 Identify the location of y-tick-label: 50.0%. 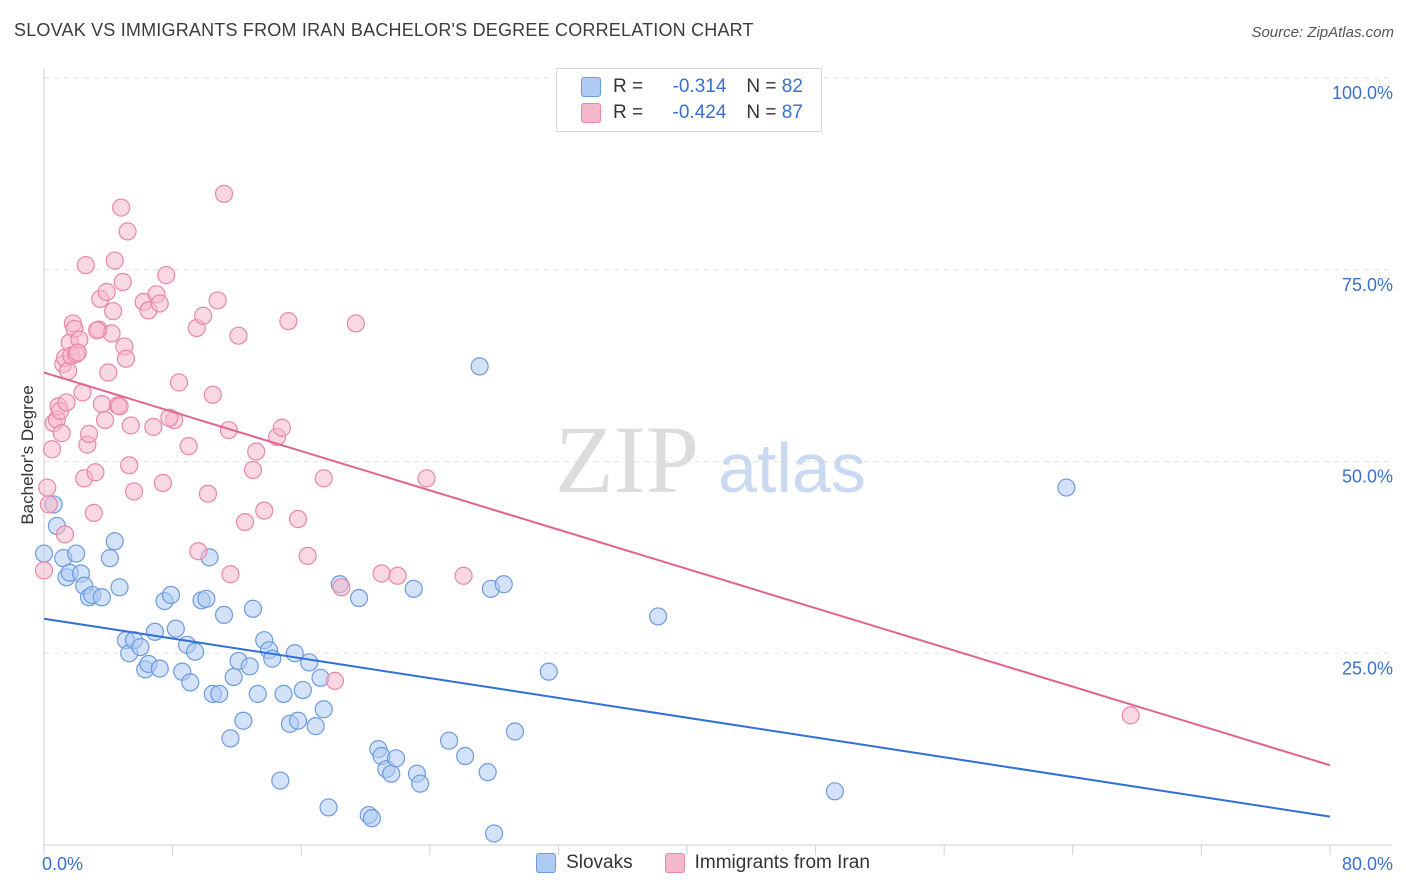
(1367, 477).